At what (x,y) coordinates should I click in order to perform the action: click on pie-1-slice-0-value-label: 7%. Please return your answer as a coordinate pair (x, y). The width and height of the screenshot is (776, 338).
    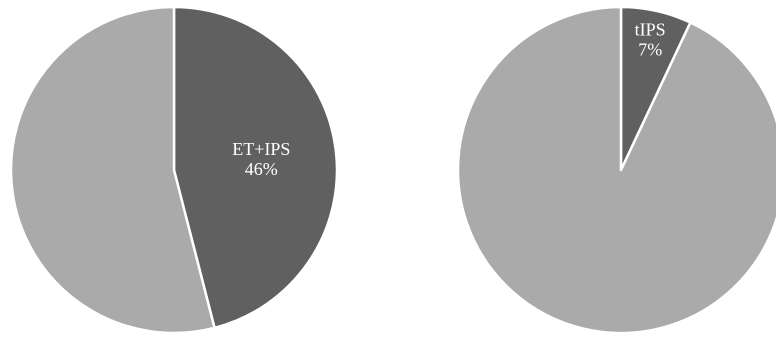
    Looking at the image, I should click on (650, 50).